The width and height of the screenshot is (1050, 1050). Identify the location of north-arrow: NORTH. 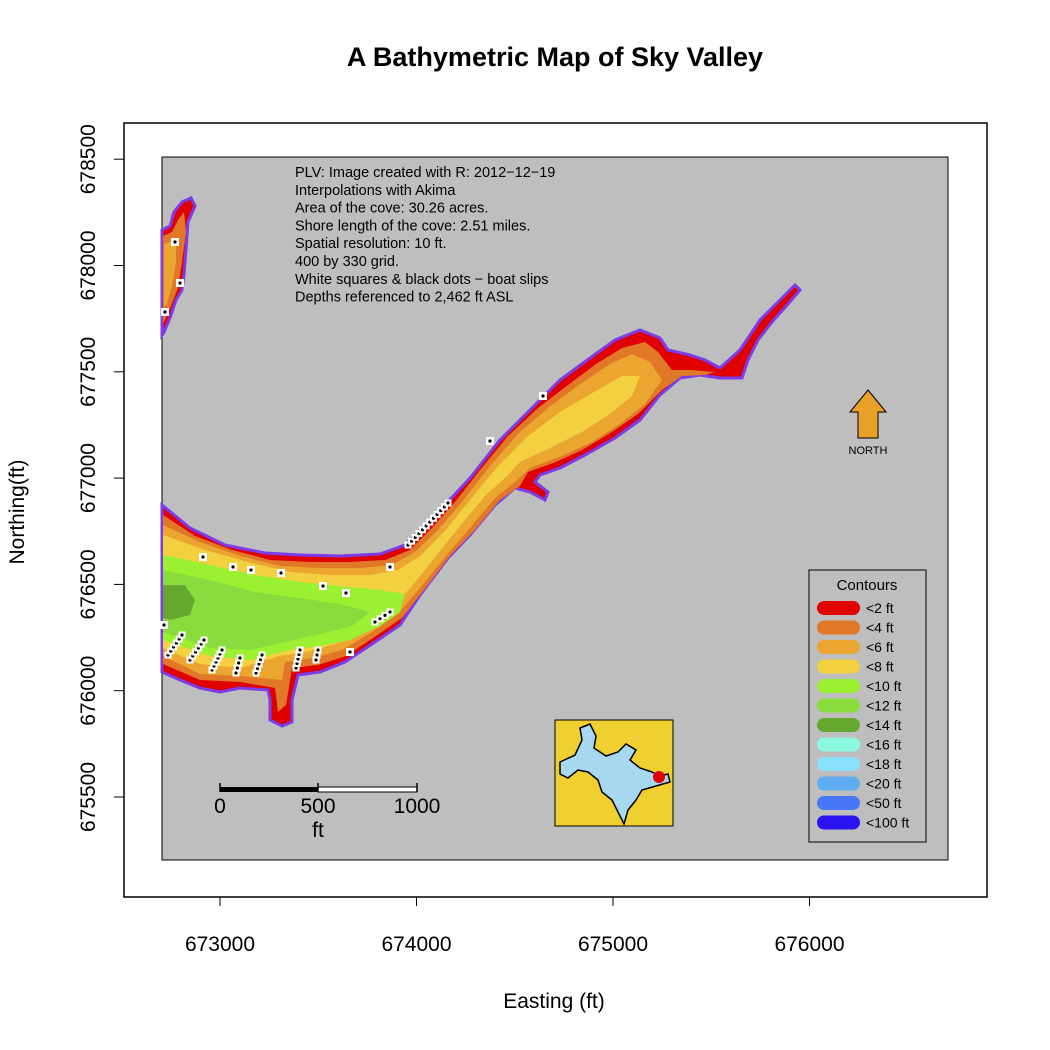
(868, 423).